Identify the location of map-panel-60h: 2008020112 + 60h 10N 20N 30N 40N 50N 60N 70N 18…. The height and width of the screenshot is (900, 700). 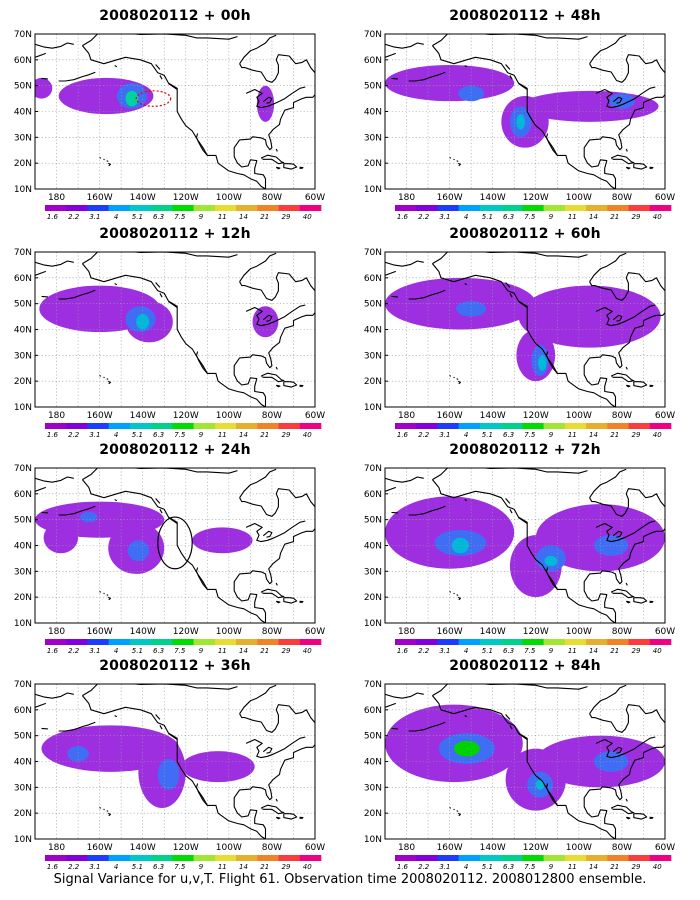
(525, 332).